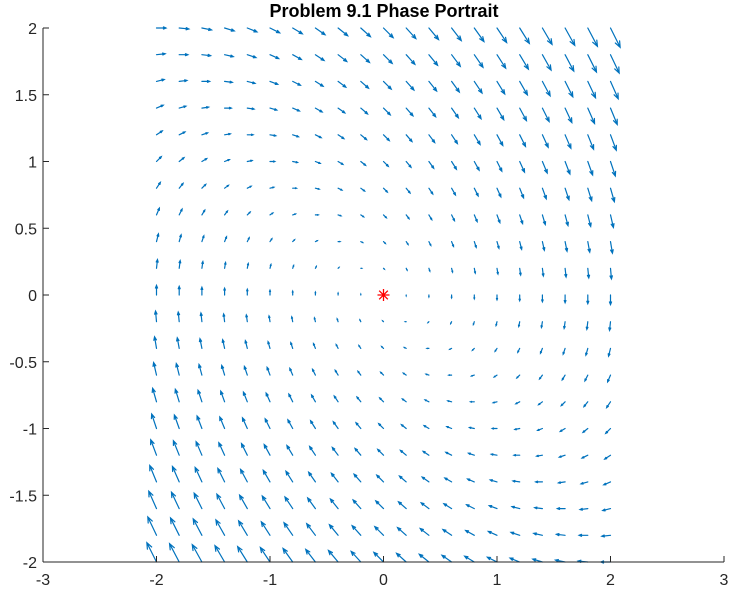 The width and height of the screenshot is (731, 595). Describe the element at coordinates (43, 580) in the screenshot. I see `x-tick-label: -3` at that location.